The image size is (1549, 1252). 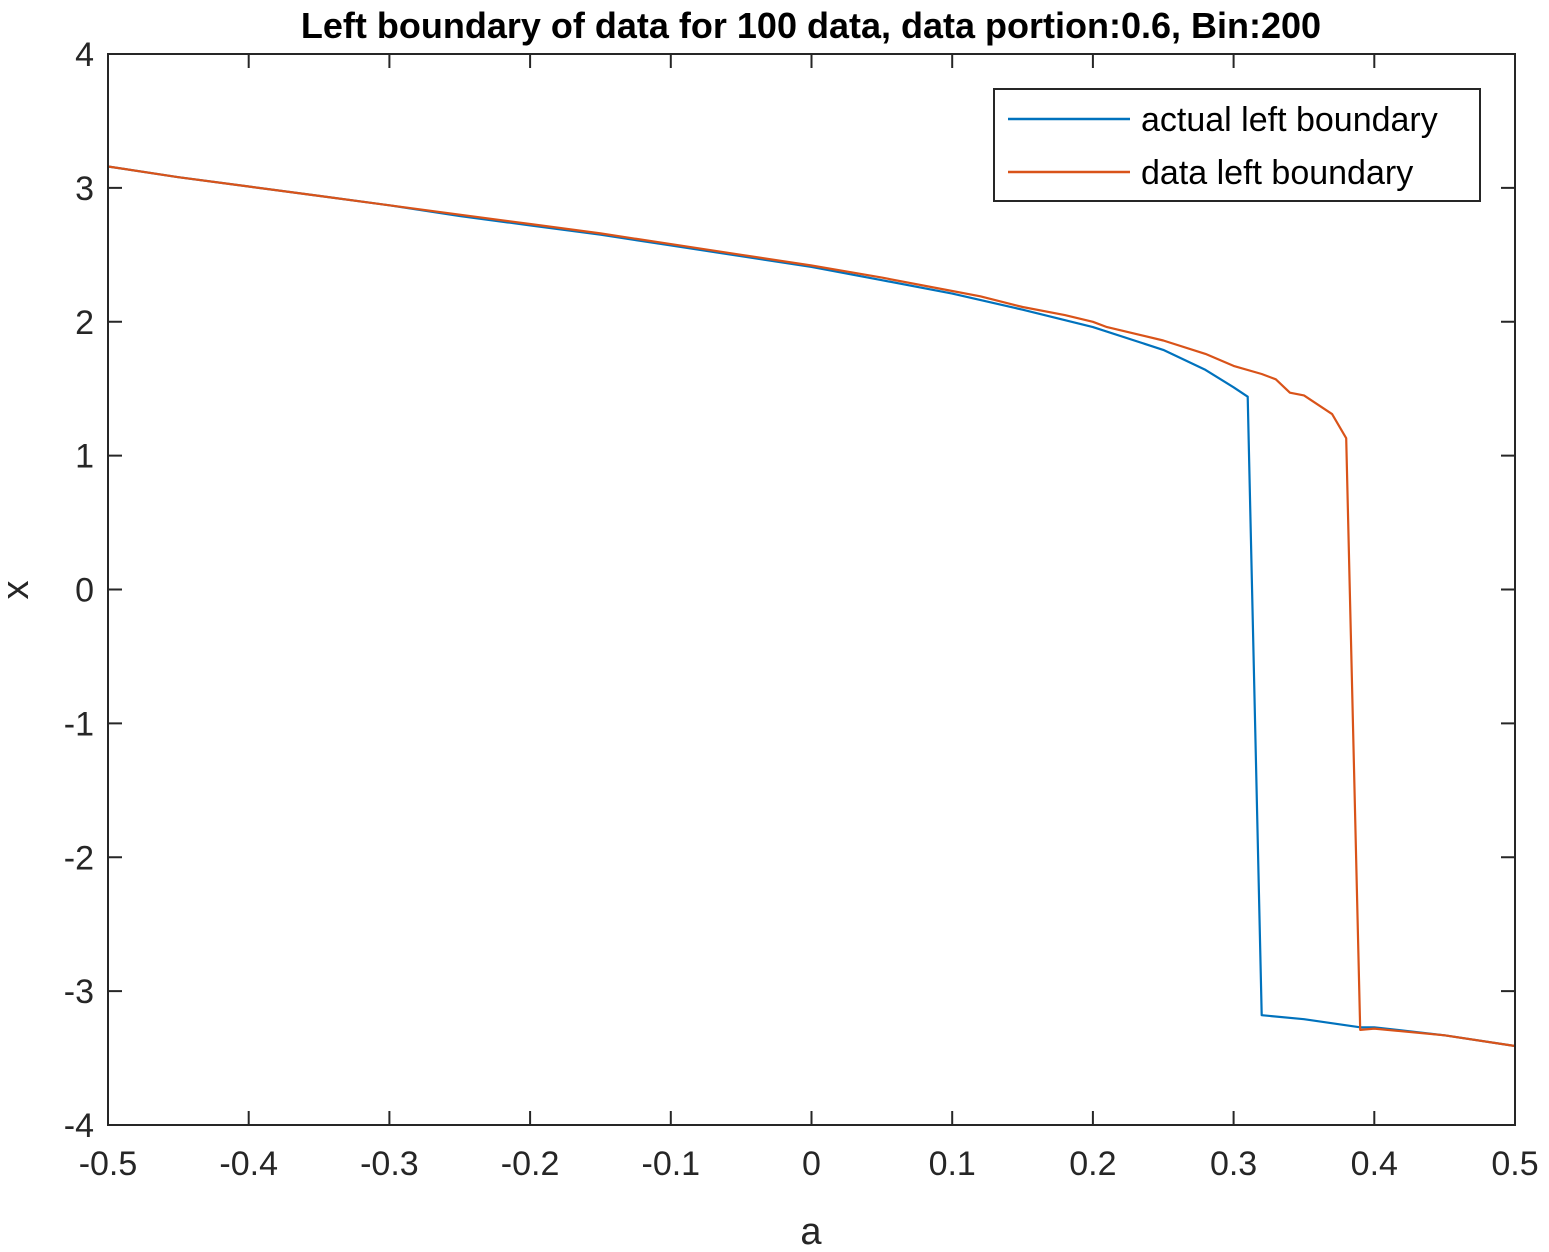 What do you see at coordinates (530, 1164) in the screenshot?
I see `x-tick-label: -0.2` at bounding box center [530, 1164].